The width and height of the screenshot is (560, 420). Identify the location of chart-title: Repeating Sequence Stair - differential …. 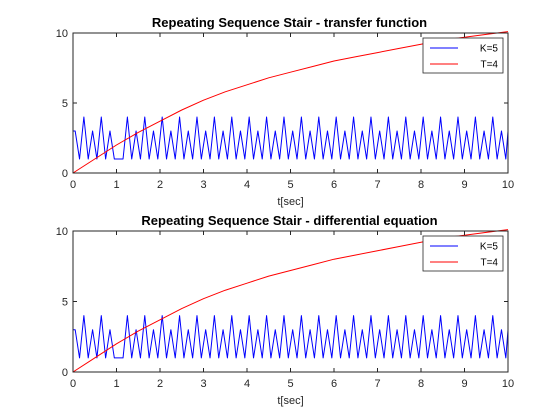
(289, 220).